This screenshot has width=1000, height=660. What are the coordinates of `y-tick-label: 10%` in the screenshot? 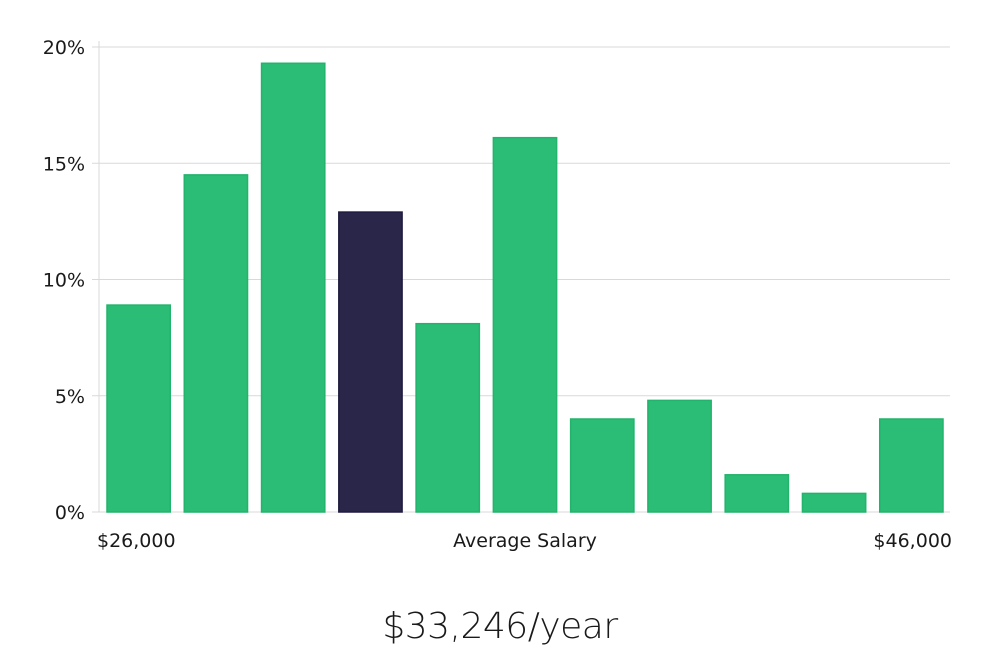 It's located at (64, 281).